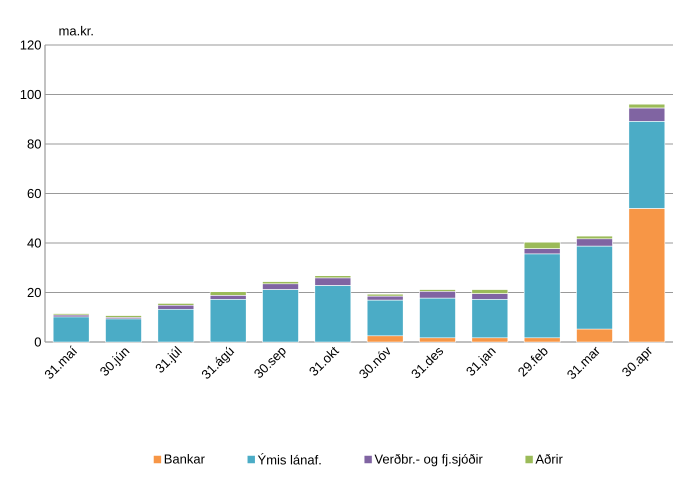 Image resolution: width=687 pixels, height=493 pixels. I want to click on legend-label: Ýmis lánaf., so click(289, 459).